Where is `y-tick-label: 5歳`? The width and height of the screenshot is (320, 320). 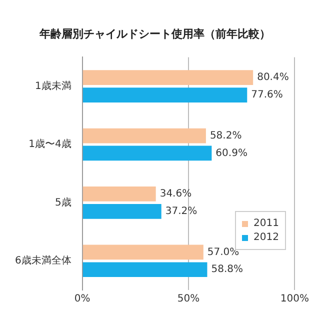
y-tick-label: 5歳 is located at coordinates (63, 202).